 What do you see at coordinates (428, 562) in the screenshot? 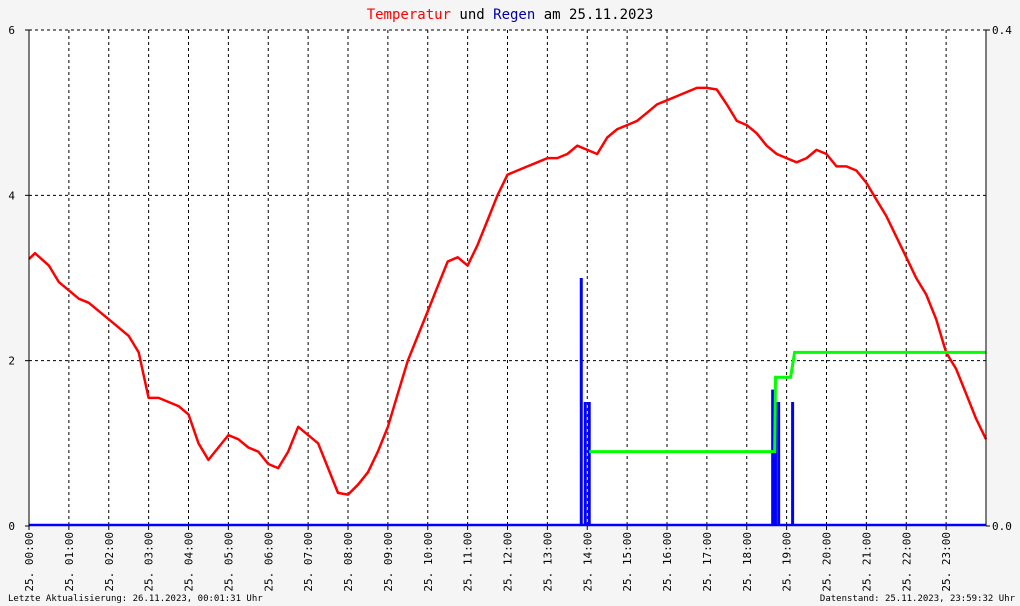
I see `x-tick-label: 25. 10:00` at bounding box center [428, 562].